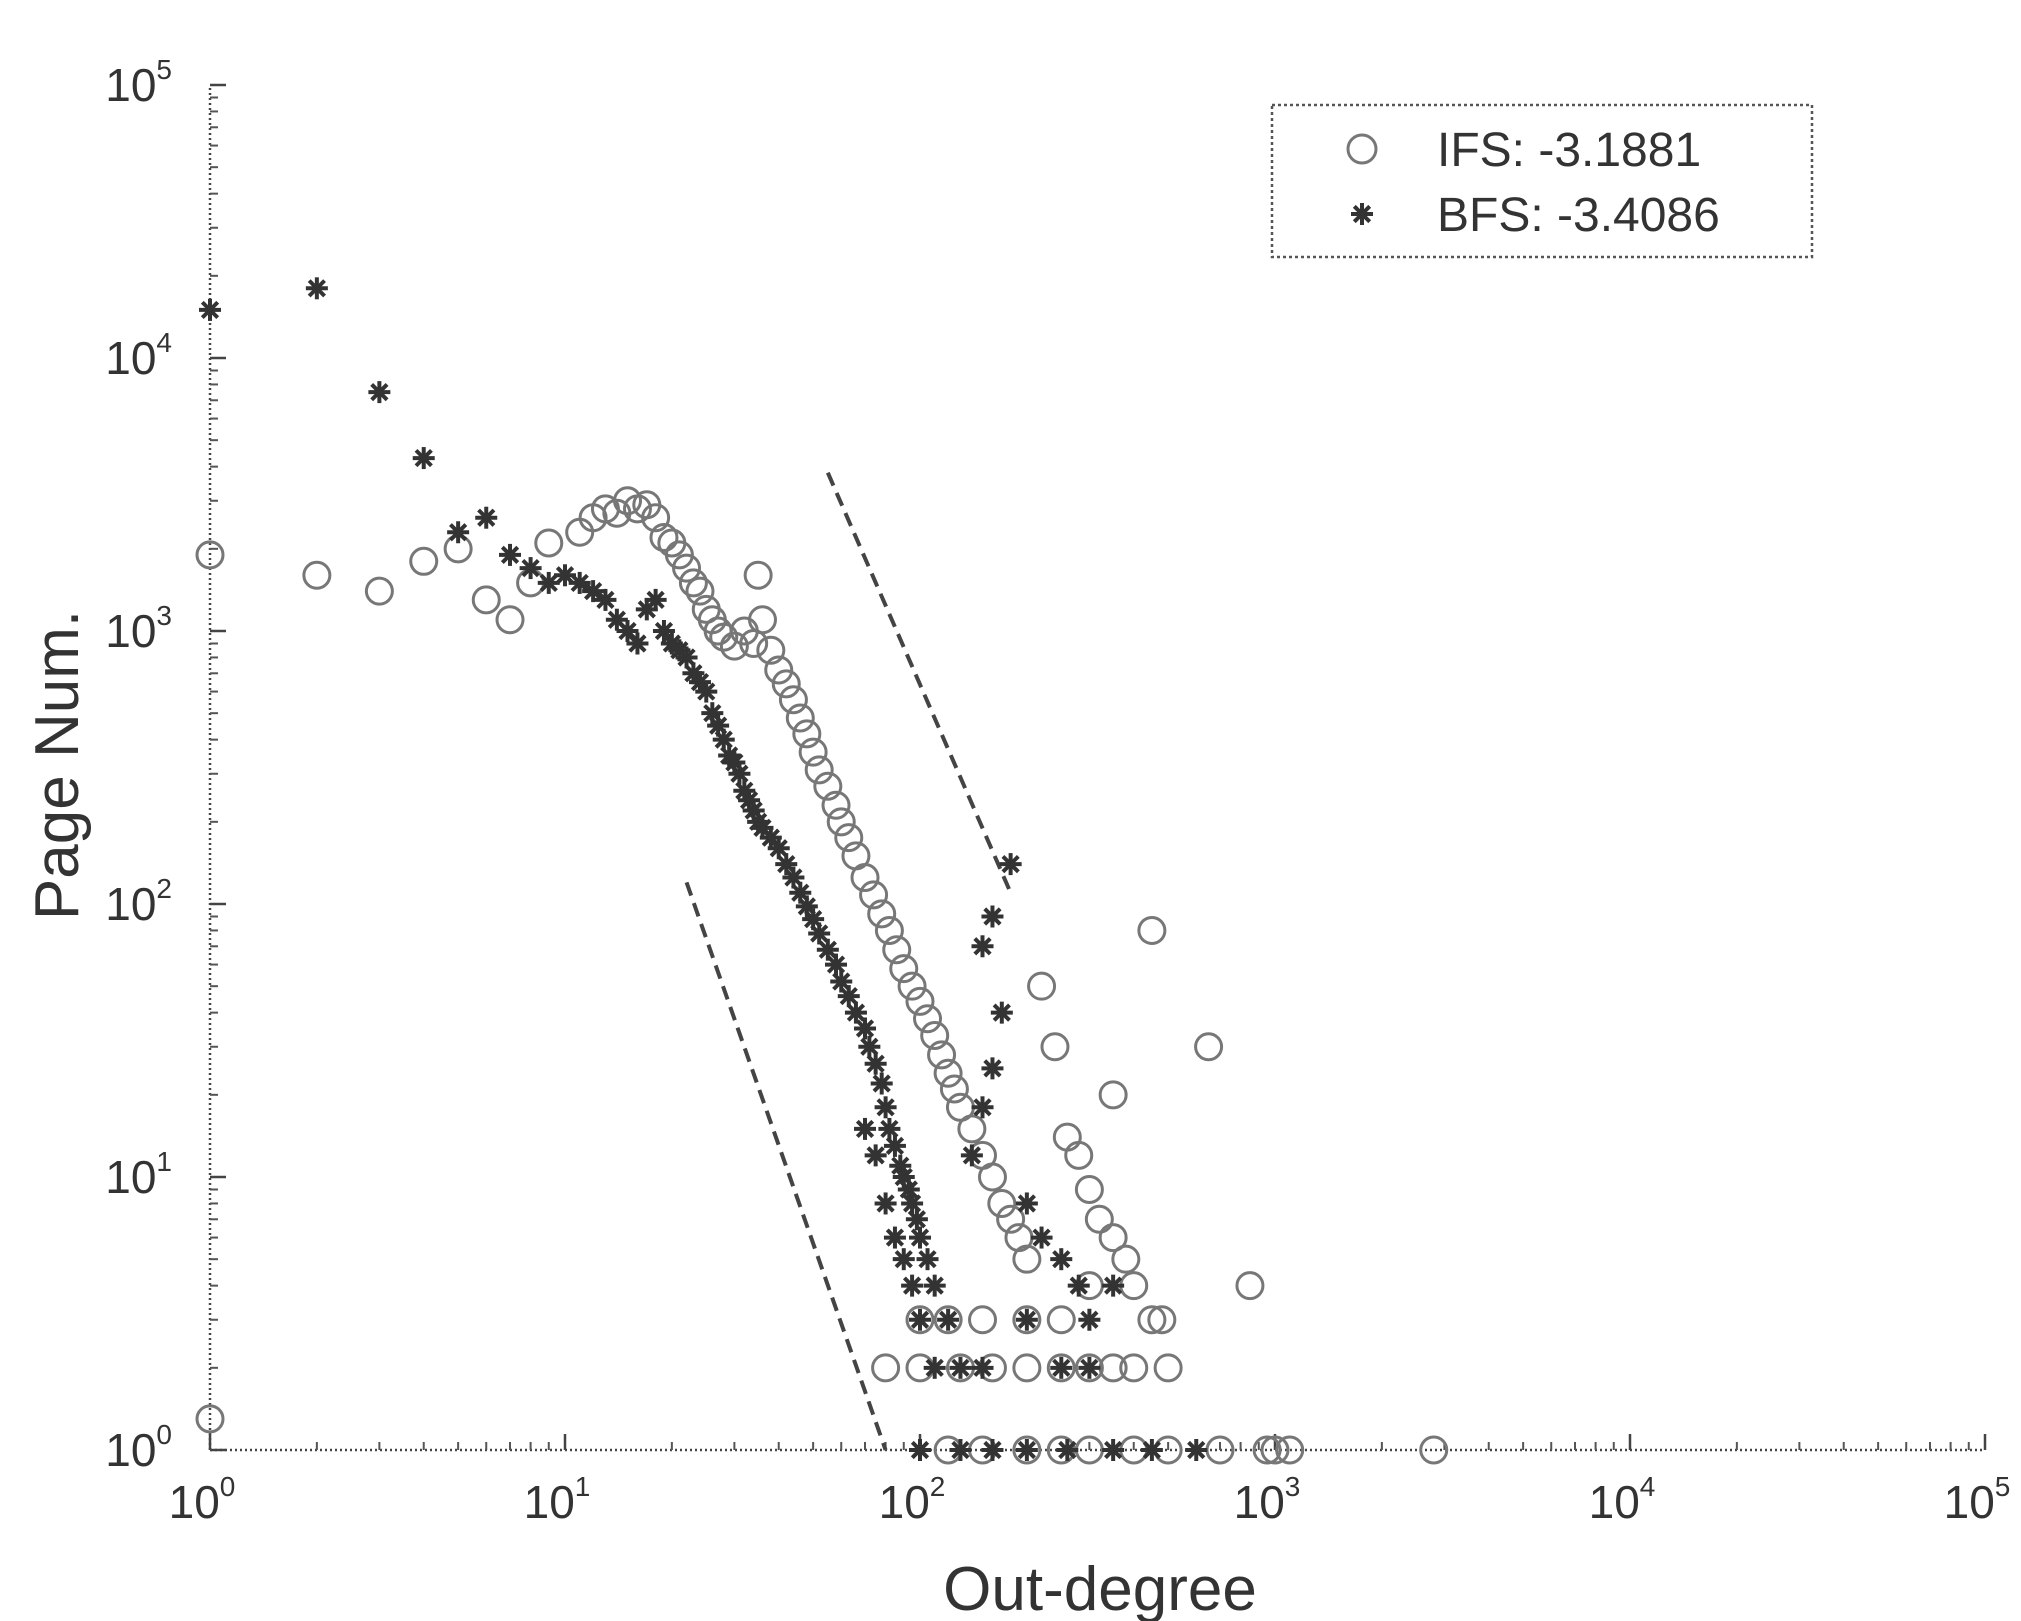 Image resolution: width=2021 pixels, height=1621 pixels. Describe the element at coordinates (1622, 1499) in the screenshot. I see `x-tick-label: 10⁴` at that location.